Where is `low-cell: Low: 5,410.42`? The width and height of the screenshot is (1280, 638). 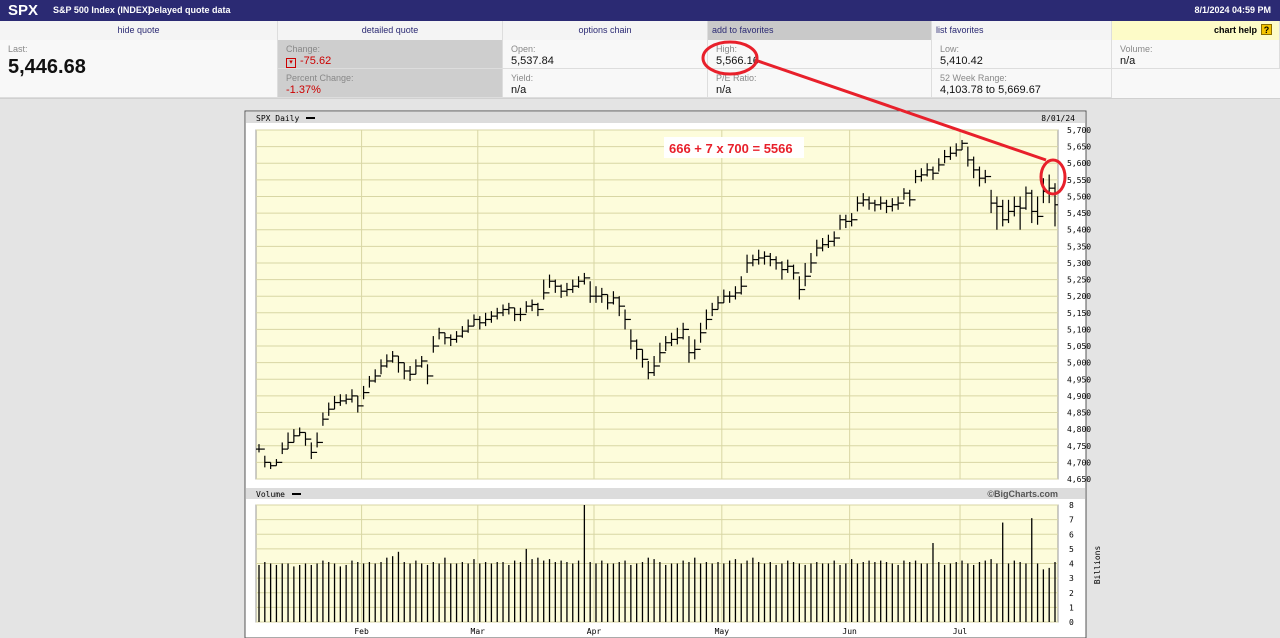 low-cell: Low: 5,410.42 is located at coordinates (1022, 54).